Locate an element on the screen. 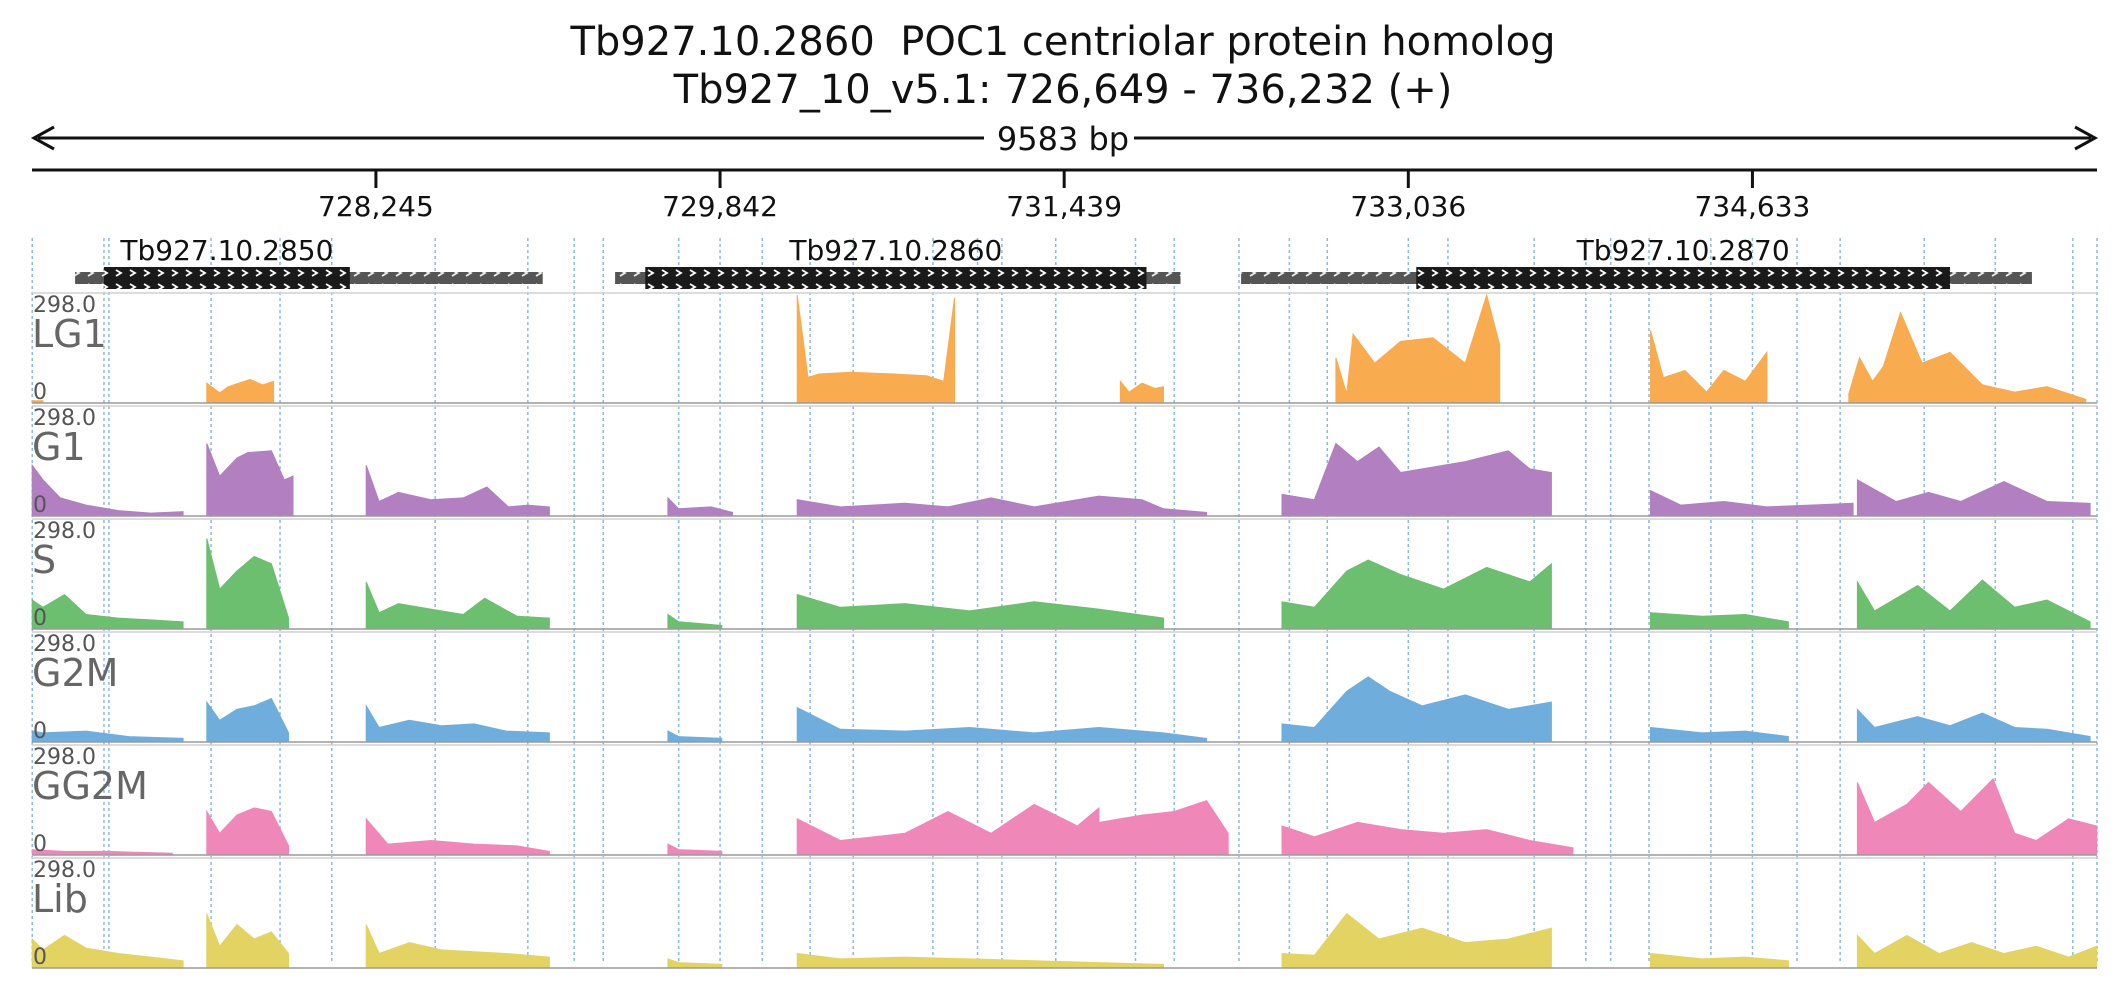  span-arrow-right is located at coordinates (2086, 138).